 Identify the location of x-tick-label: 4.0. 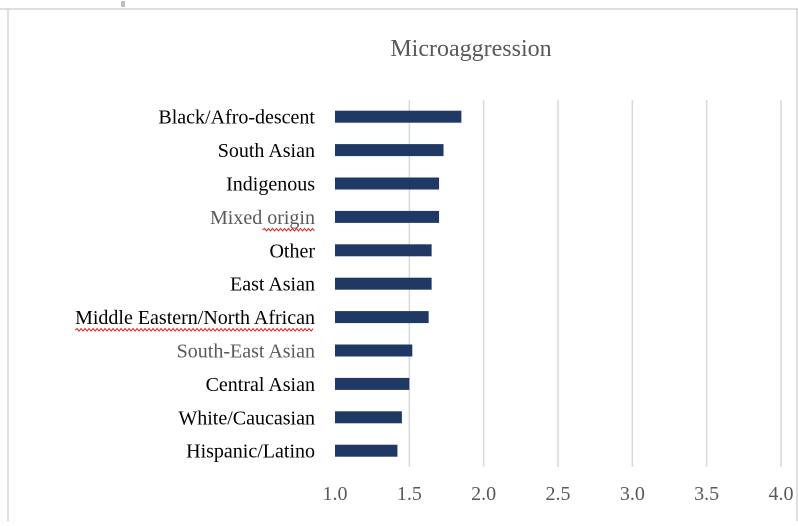
(781, 494).